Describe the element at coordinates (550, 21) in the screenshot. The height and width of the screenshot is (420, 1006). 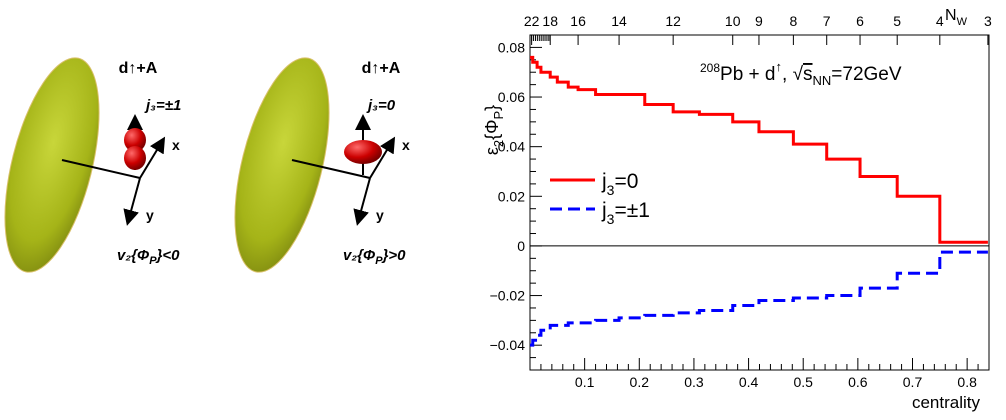
I see `top-tick-label: 18` at that location.